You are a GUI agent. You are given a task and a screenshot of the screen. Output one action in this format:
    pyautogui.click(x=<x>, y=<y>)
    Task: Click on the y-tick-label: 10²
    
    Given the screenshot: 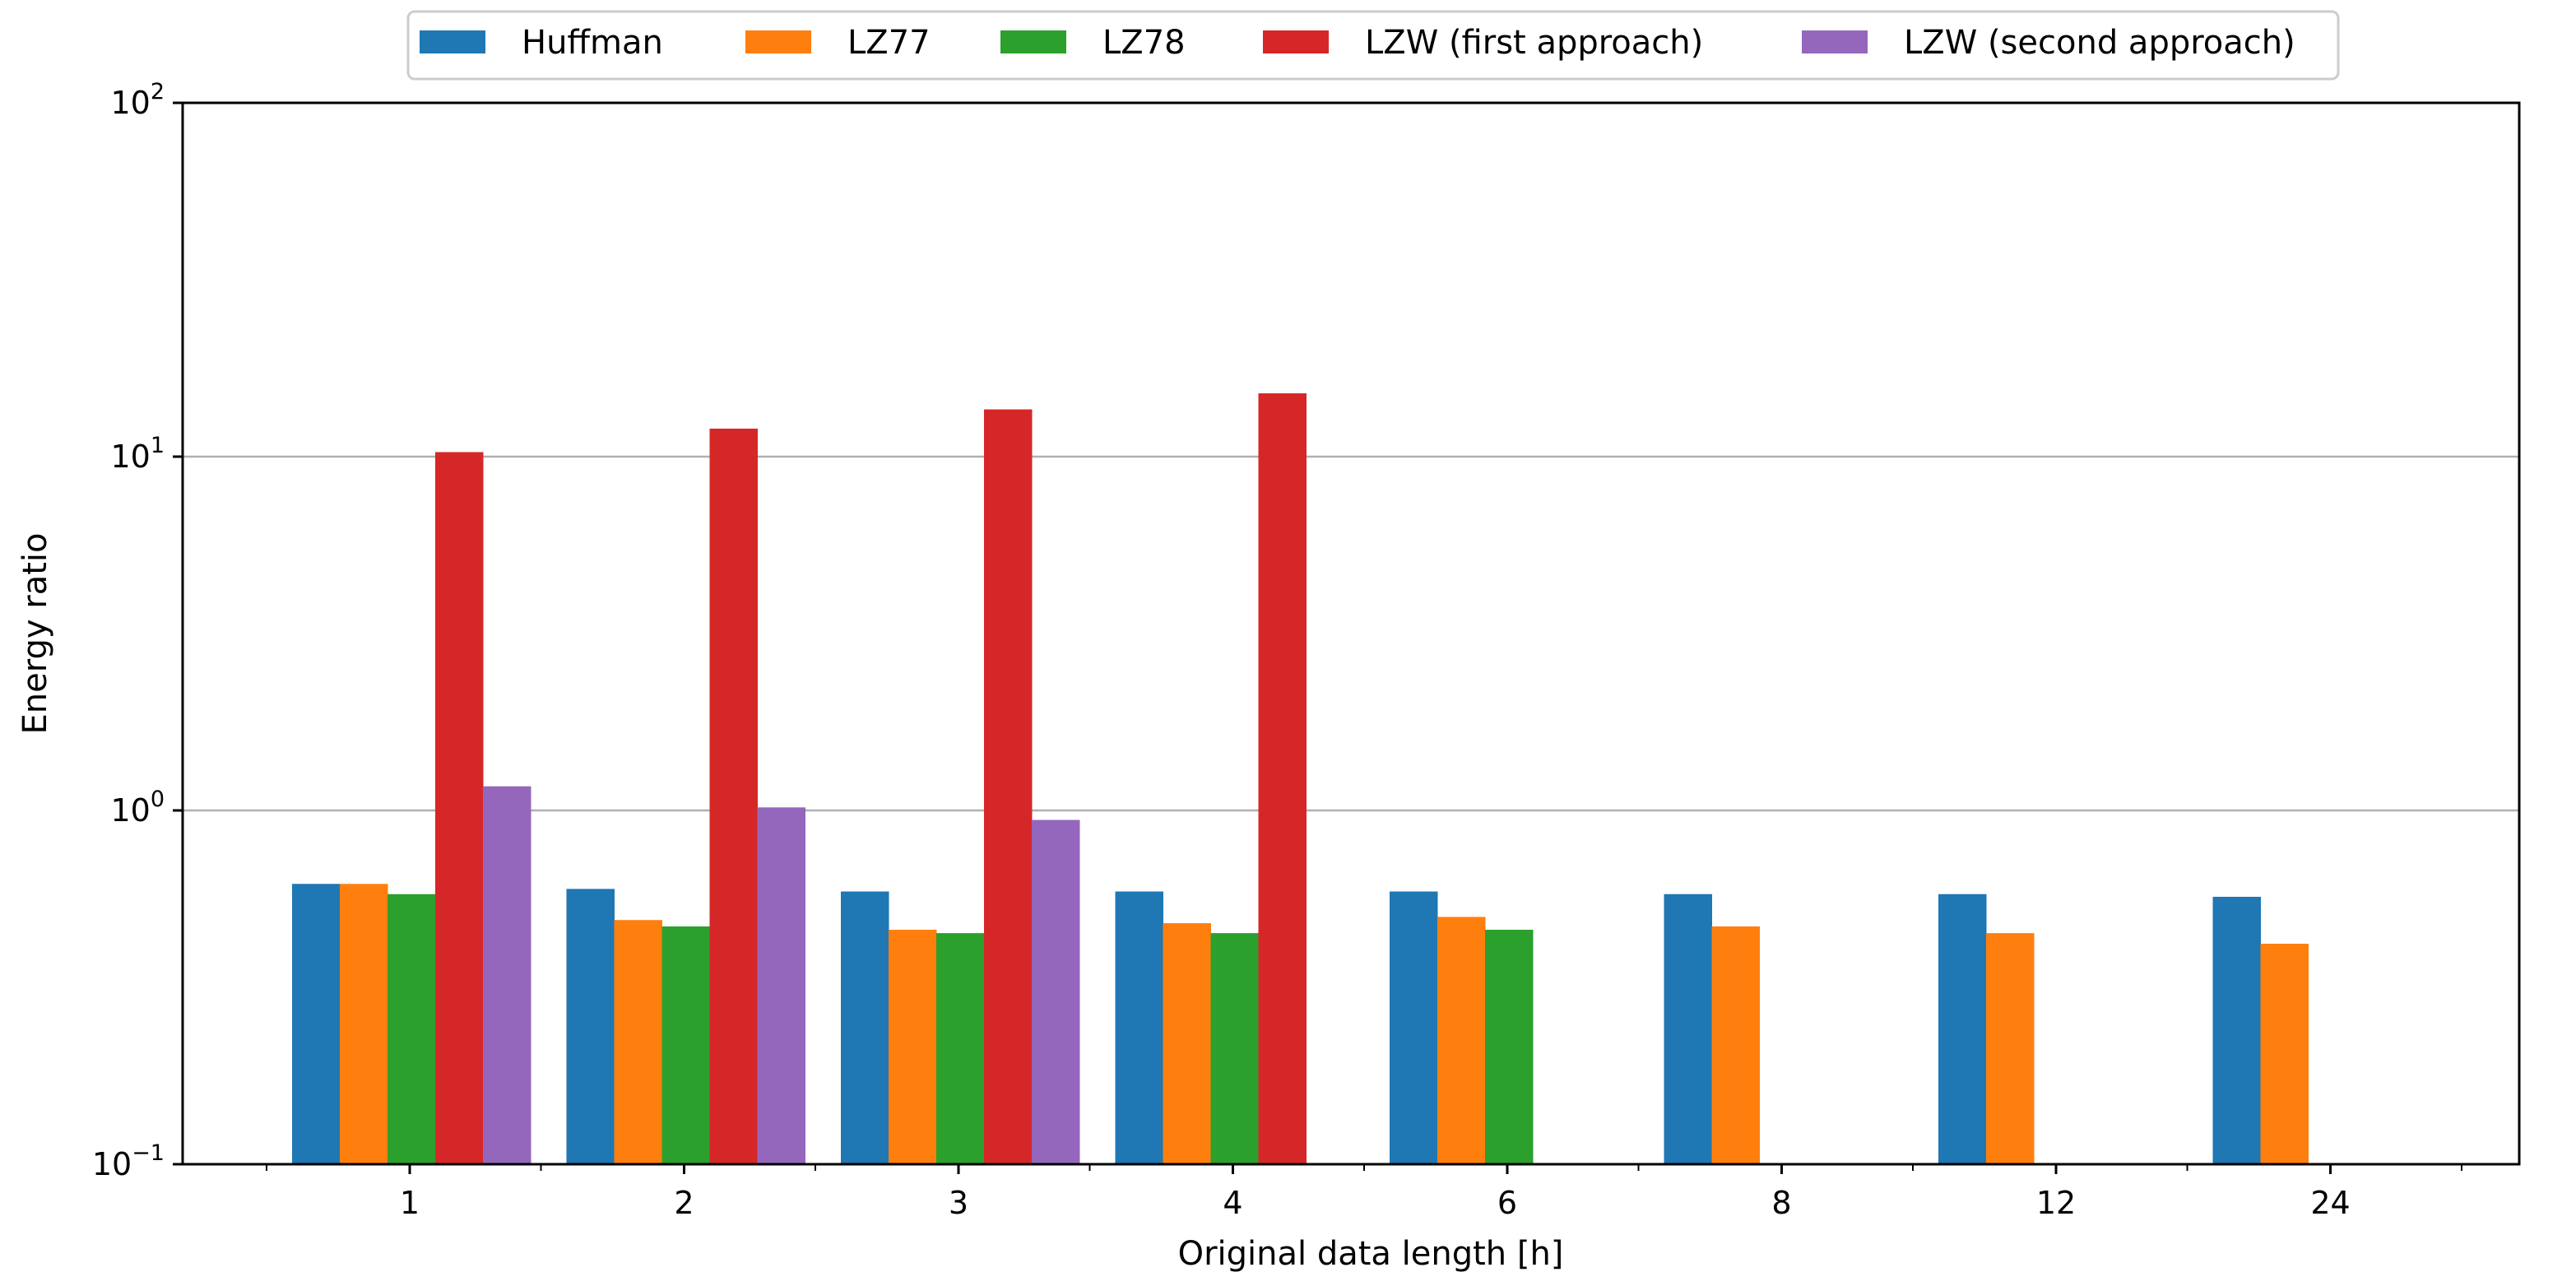 What is the action you would take?
    pyautogui.click(x=138, y=100)
    